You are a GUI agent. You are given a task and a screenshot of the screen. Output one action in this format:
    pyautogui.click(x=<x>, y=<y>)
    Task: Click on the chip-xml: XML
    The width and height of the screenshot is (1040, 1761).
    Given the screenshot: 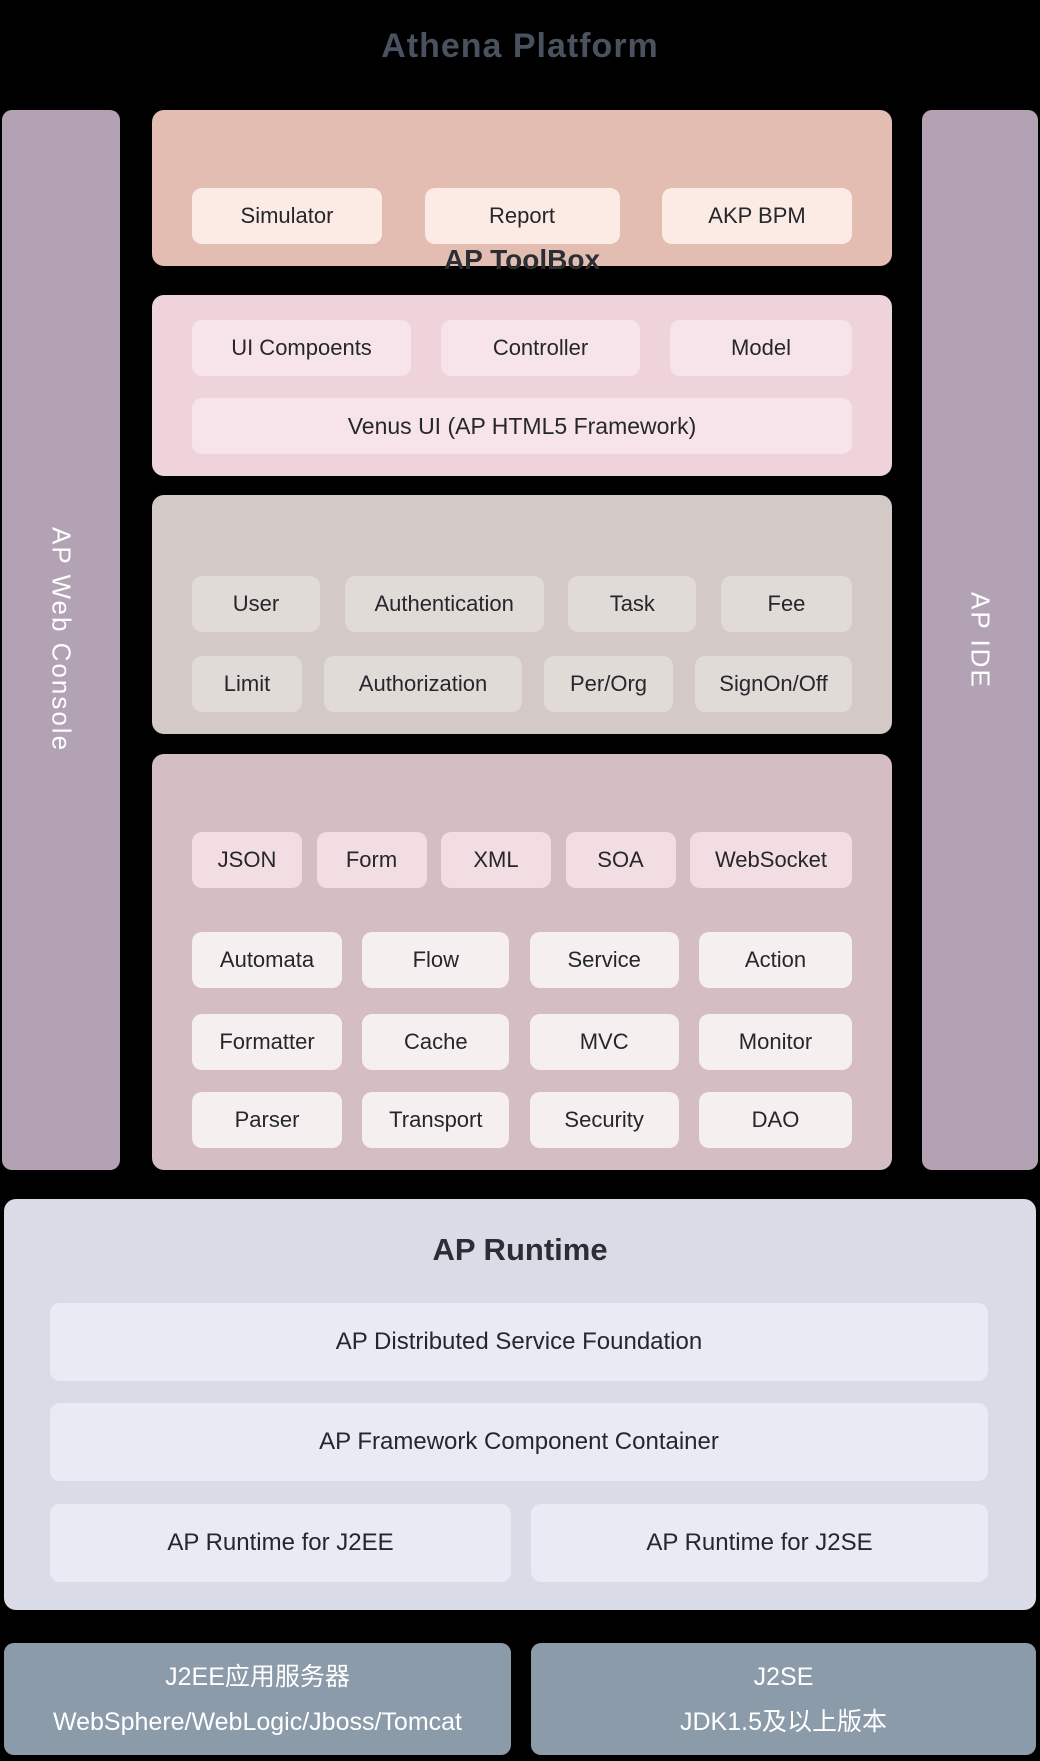 What is the action you would take?
    pyautogui.click(x=496, y=860)
    